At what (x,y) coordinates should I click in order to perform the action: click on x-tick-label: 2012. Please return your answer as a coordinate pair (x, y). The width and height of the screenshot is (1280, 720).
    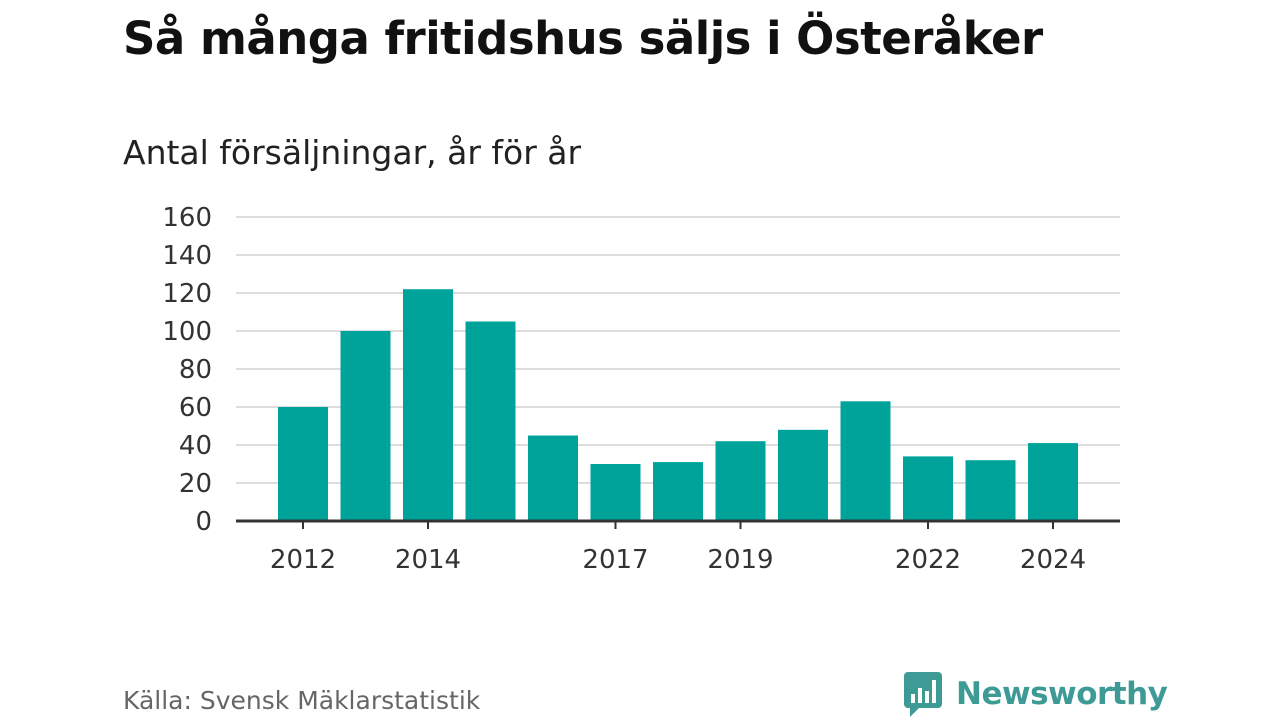
    Looking at the image, I should click on (303, 560).